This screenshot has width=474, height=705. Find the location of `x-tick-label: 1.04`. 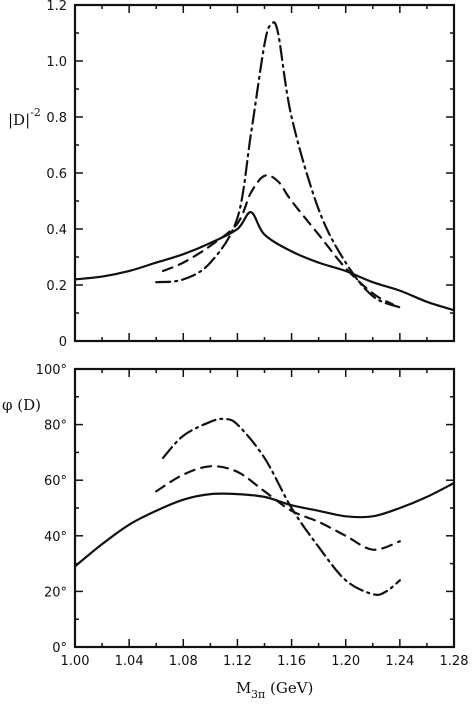

x-tick-label: 1.04 is located at coordinates (129, 661).